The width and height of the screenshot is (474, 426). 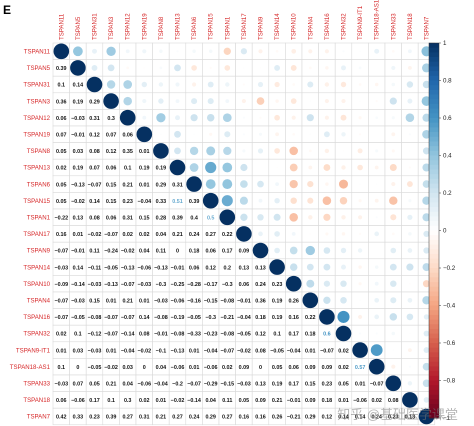 What do you see at coordinates (343, 51) in the screenshot?
I see `corr-circle-TSPAN11-TSPAN32` at bounding box center [343, 51].